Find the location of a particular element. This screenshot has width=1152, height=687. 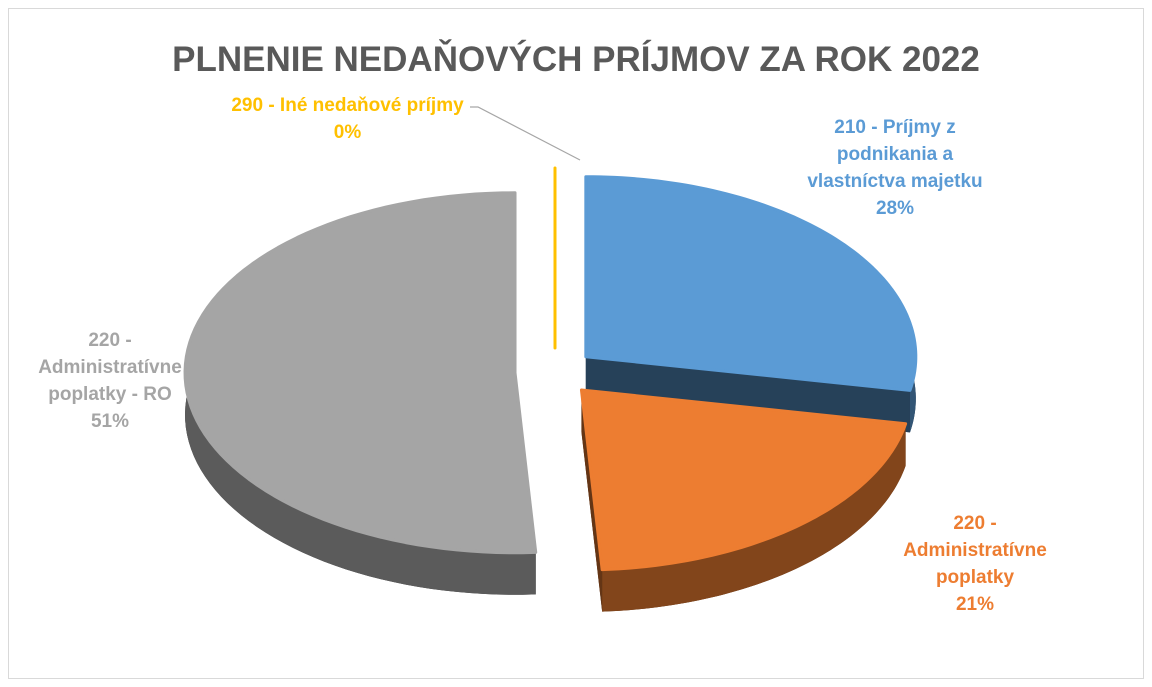

label-name: 220 - Administratívne poplatky - RO is located at coordinates (110, 367).